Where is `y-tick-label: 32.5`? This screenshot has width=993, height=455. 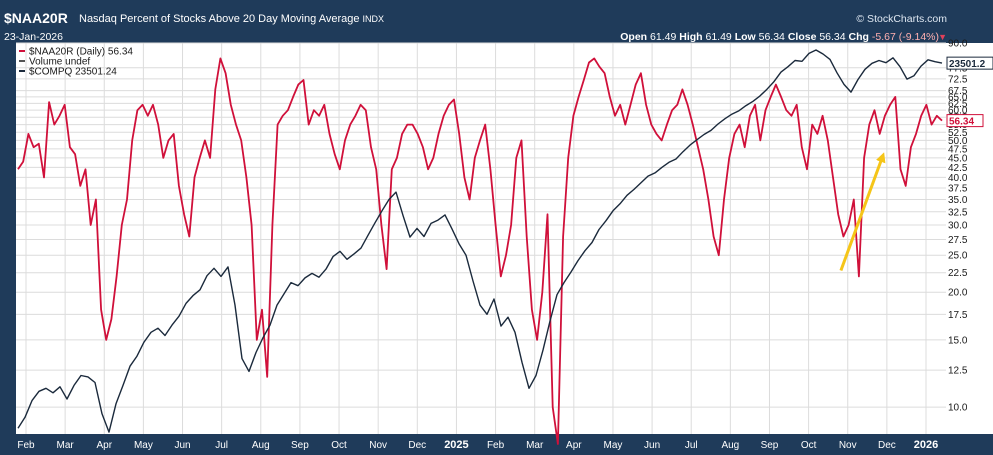 y-tick-label: 32.5 is located at coordinates (958, 212).